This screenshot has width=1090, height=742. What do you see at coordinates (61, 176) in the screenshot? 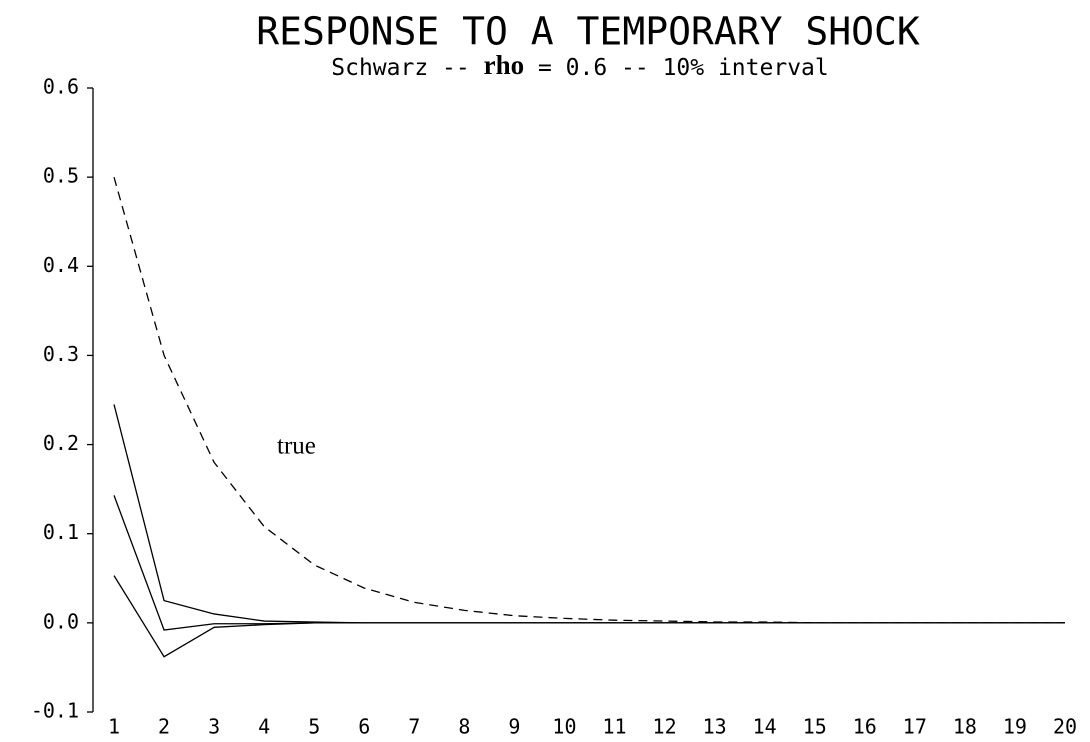
I see `y-tick-label: 0.5` at bounding box center [61, 176].